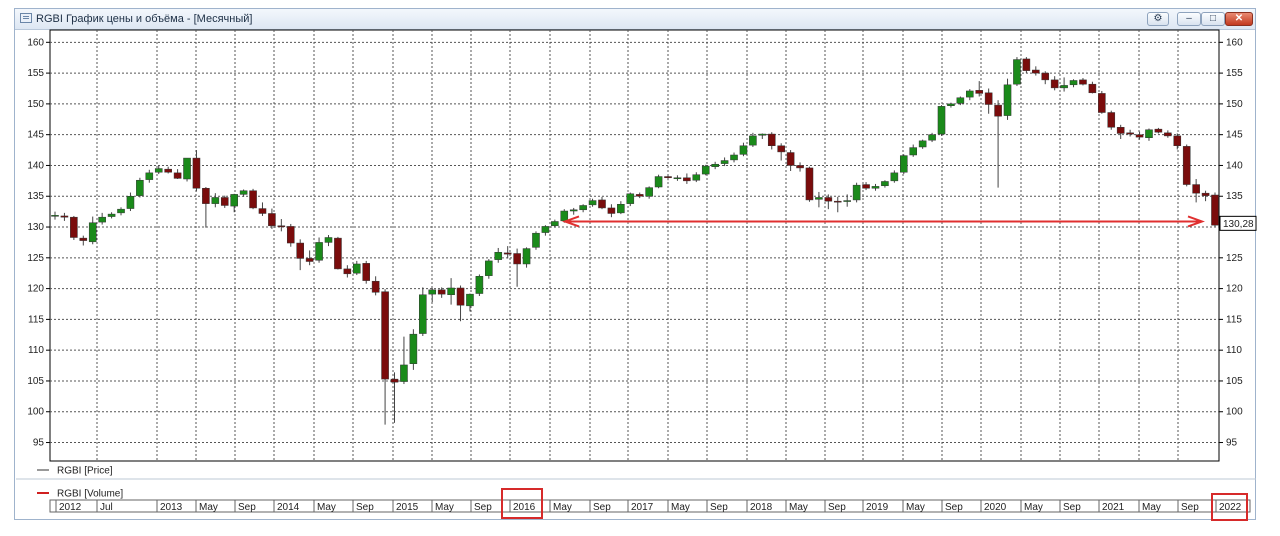  What do you see at coordinates (35, 42) in the screenshot?
I see `y-tick-label-left: 160` at bounding box center [35, 42].